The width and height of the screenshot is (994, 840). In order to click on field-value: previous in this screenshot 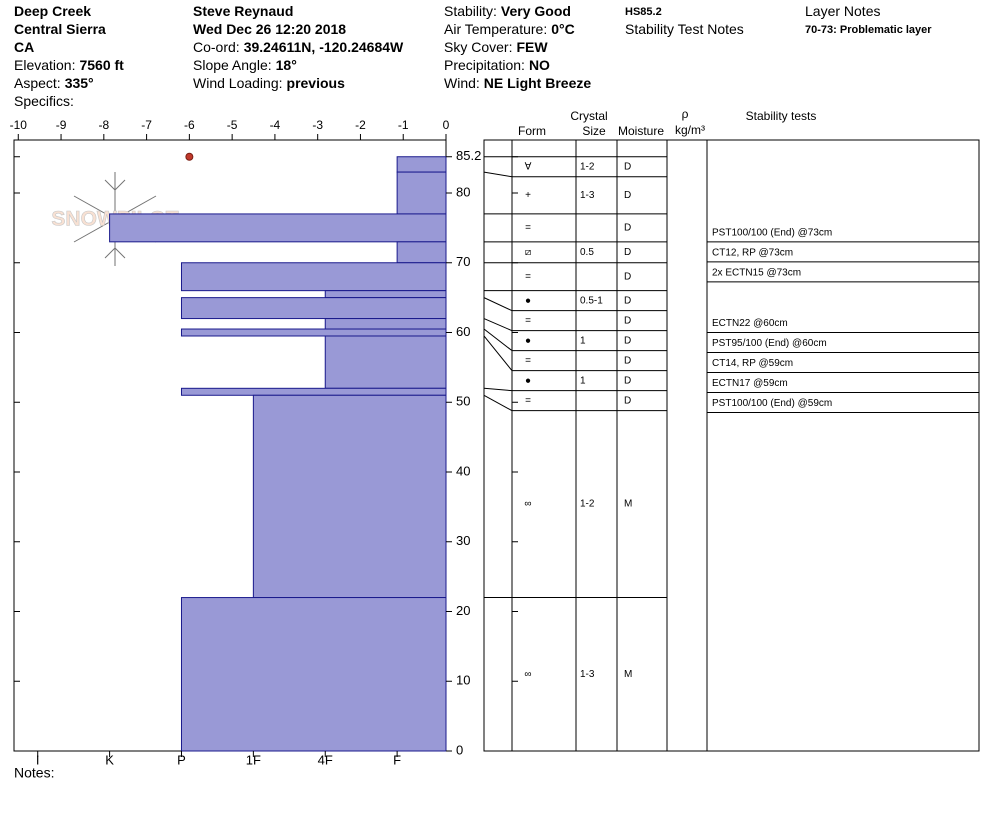, I will do `click(316, 83)`.